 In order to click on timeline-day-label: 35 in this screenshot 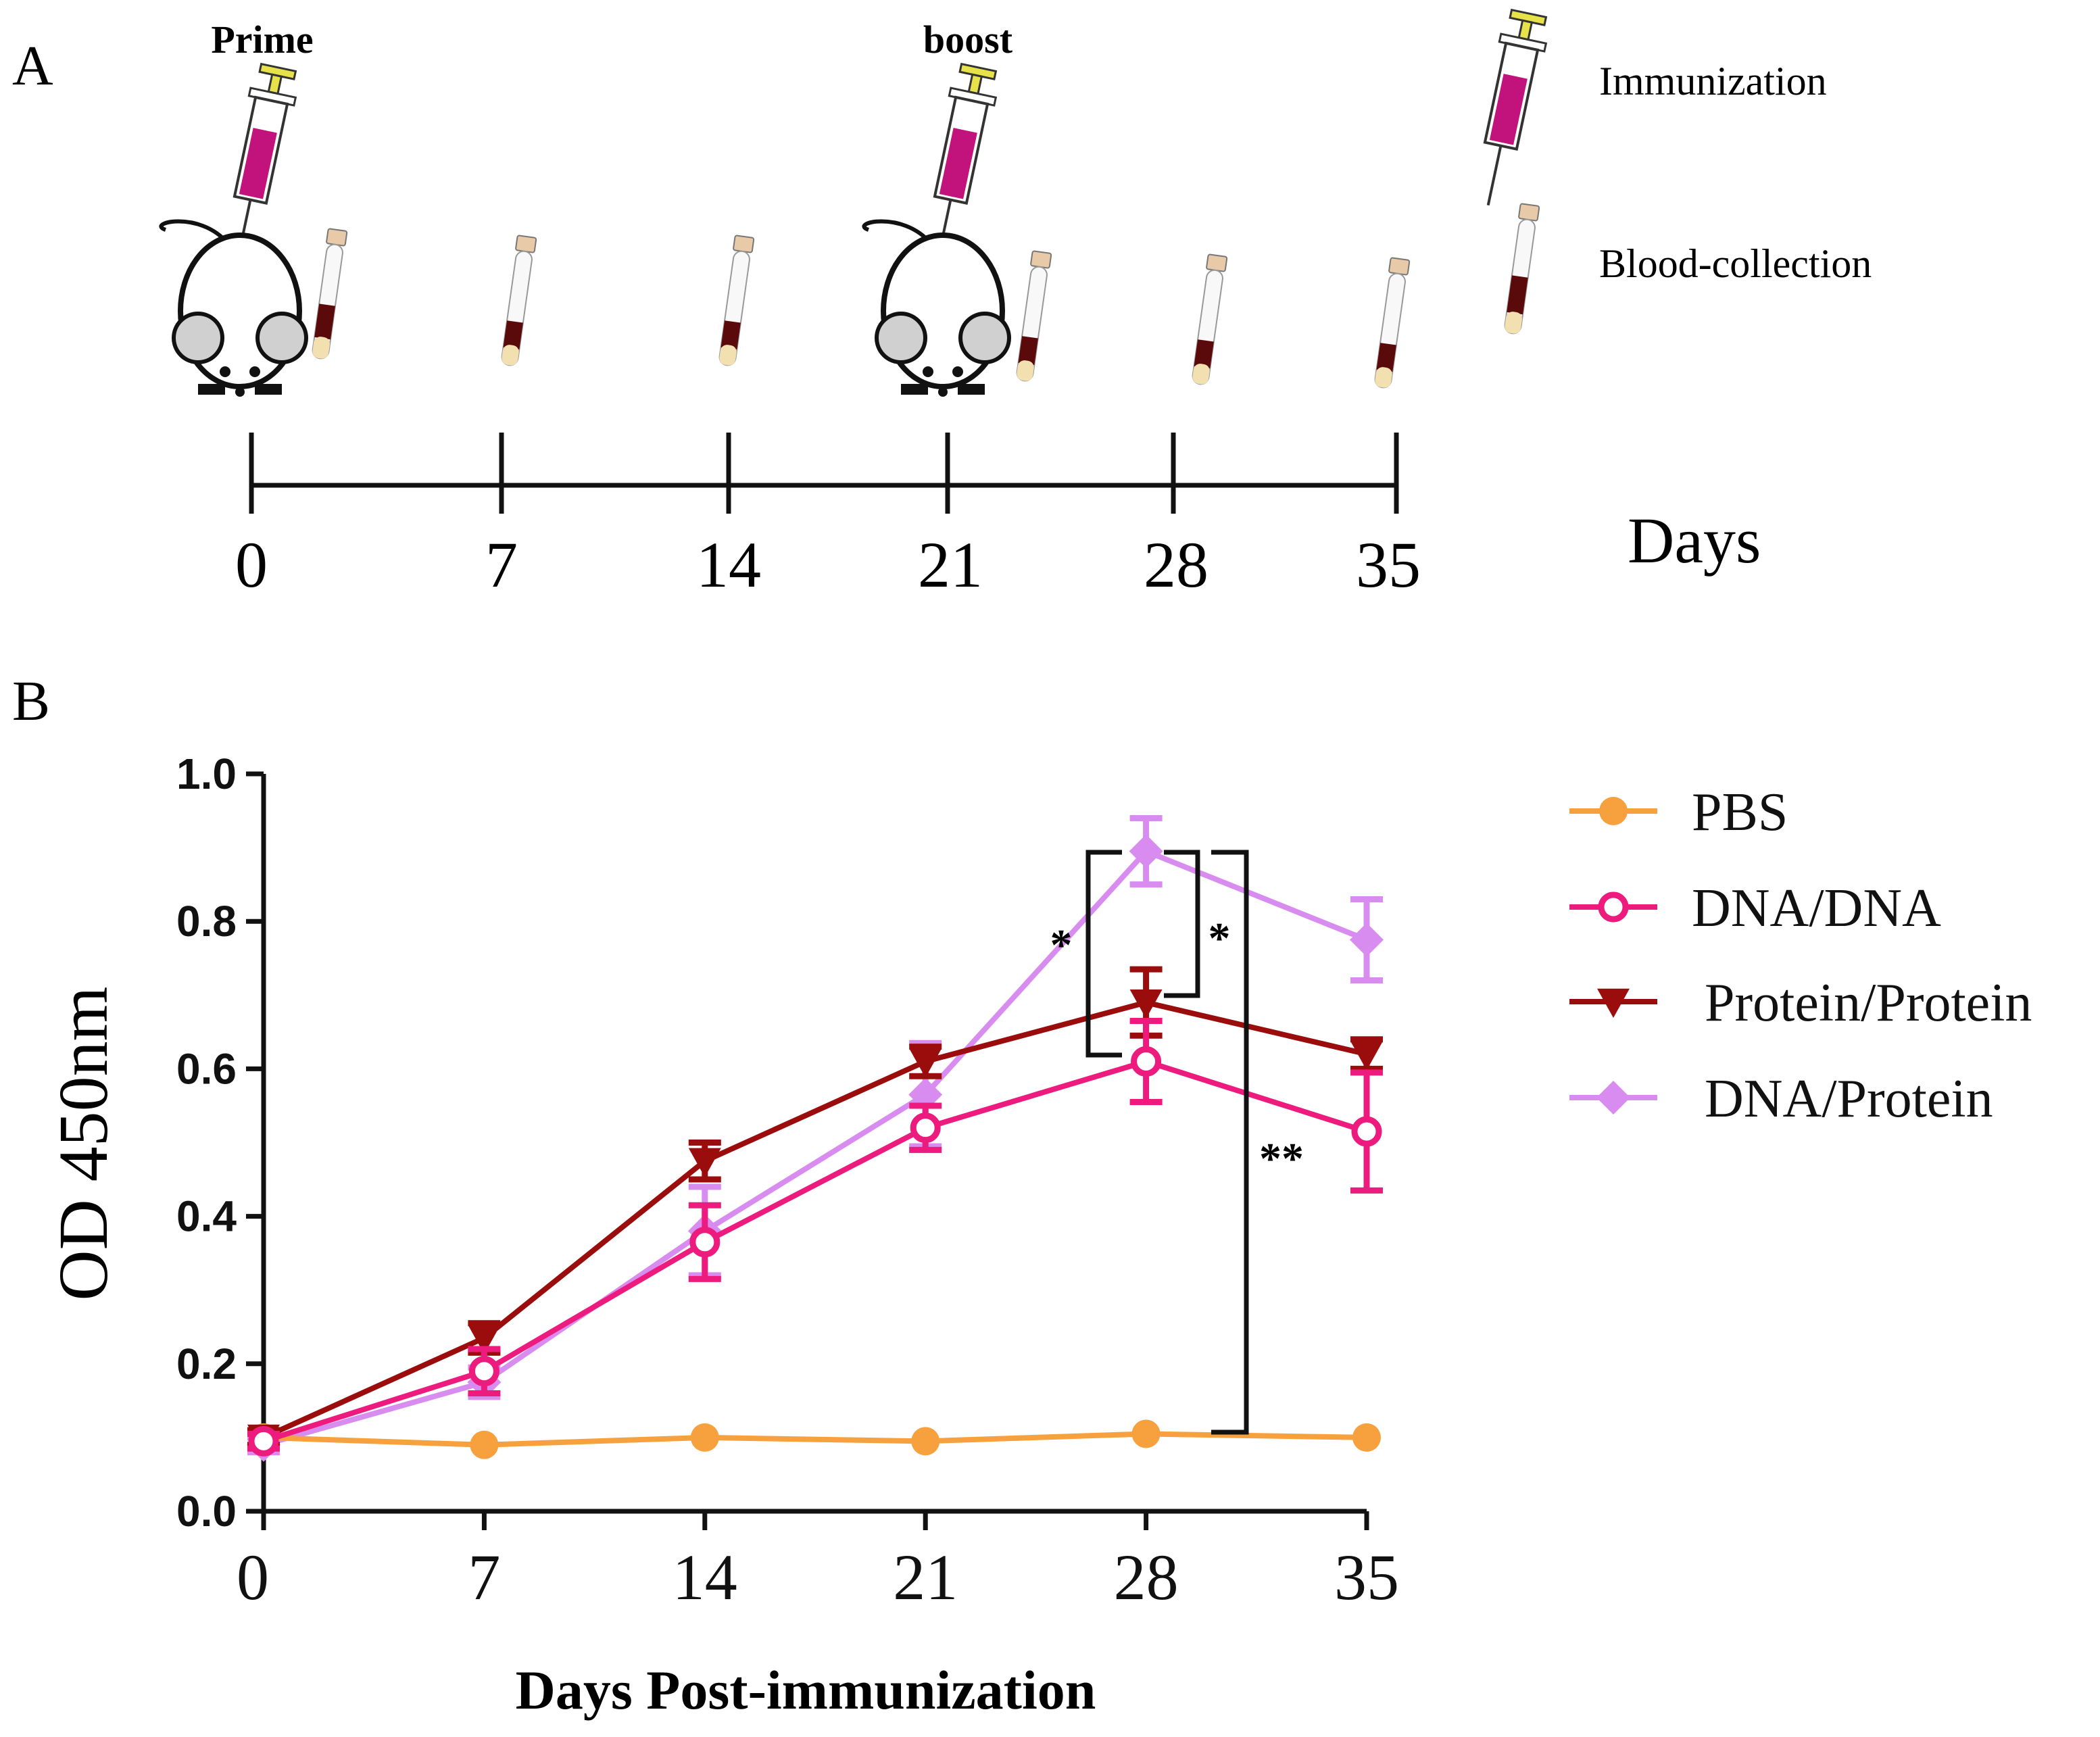, I will do `click(1388, 565)`.